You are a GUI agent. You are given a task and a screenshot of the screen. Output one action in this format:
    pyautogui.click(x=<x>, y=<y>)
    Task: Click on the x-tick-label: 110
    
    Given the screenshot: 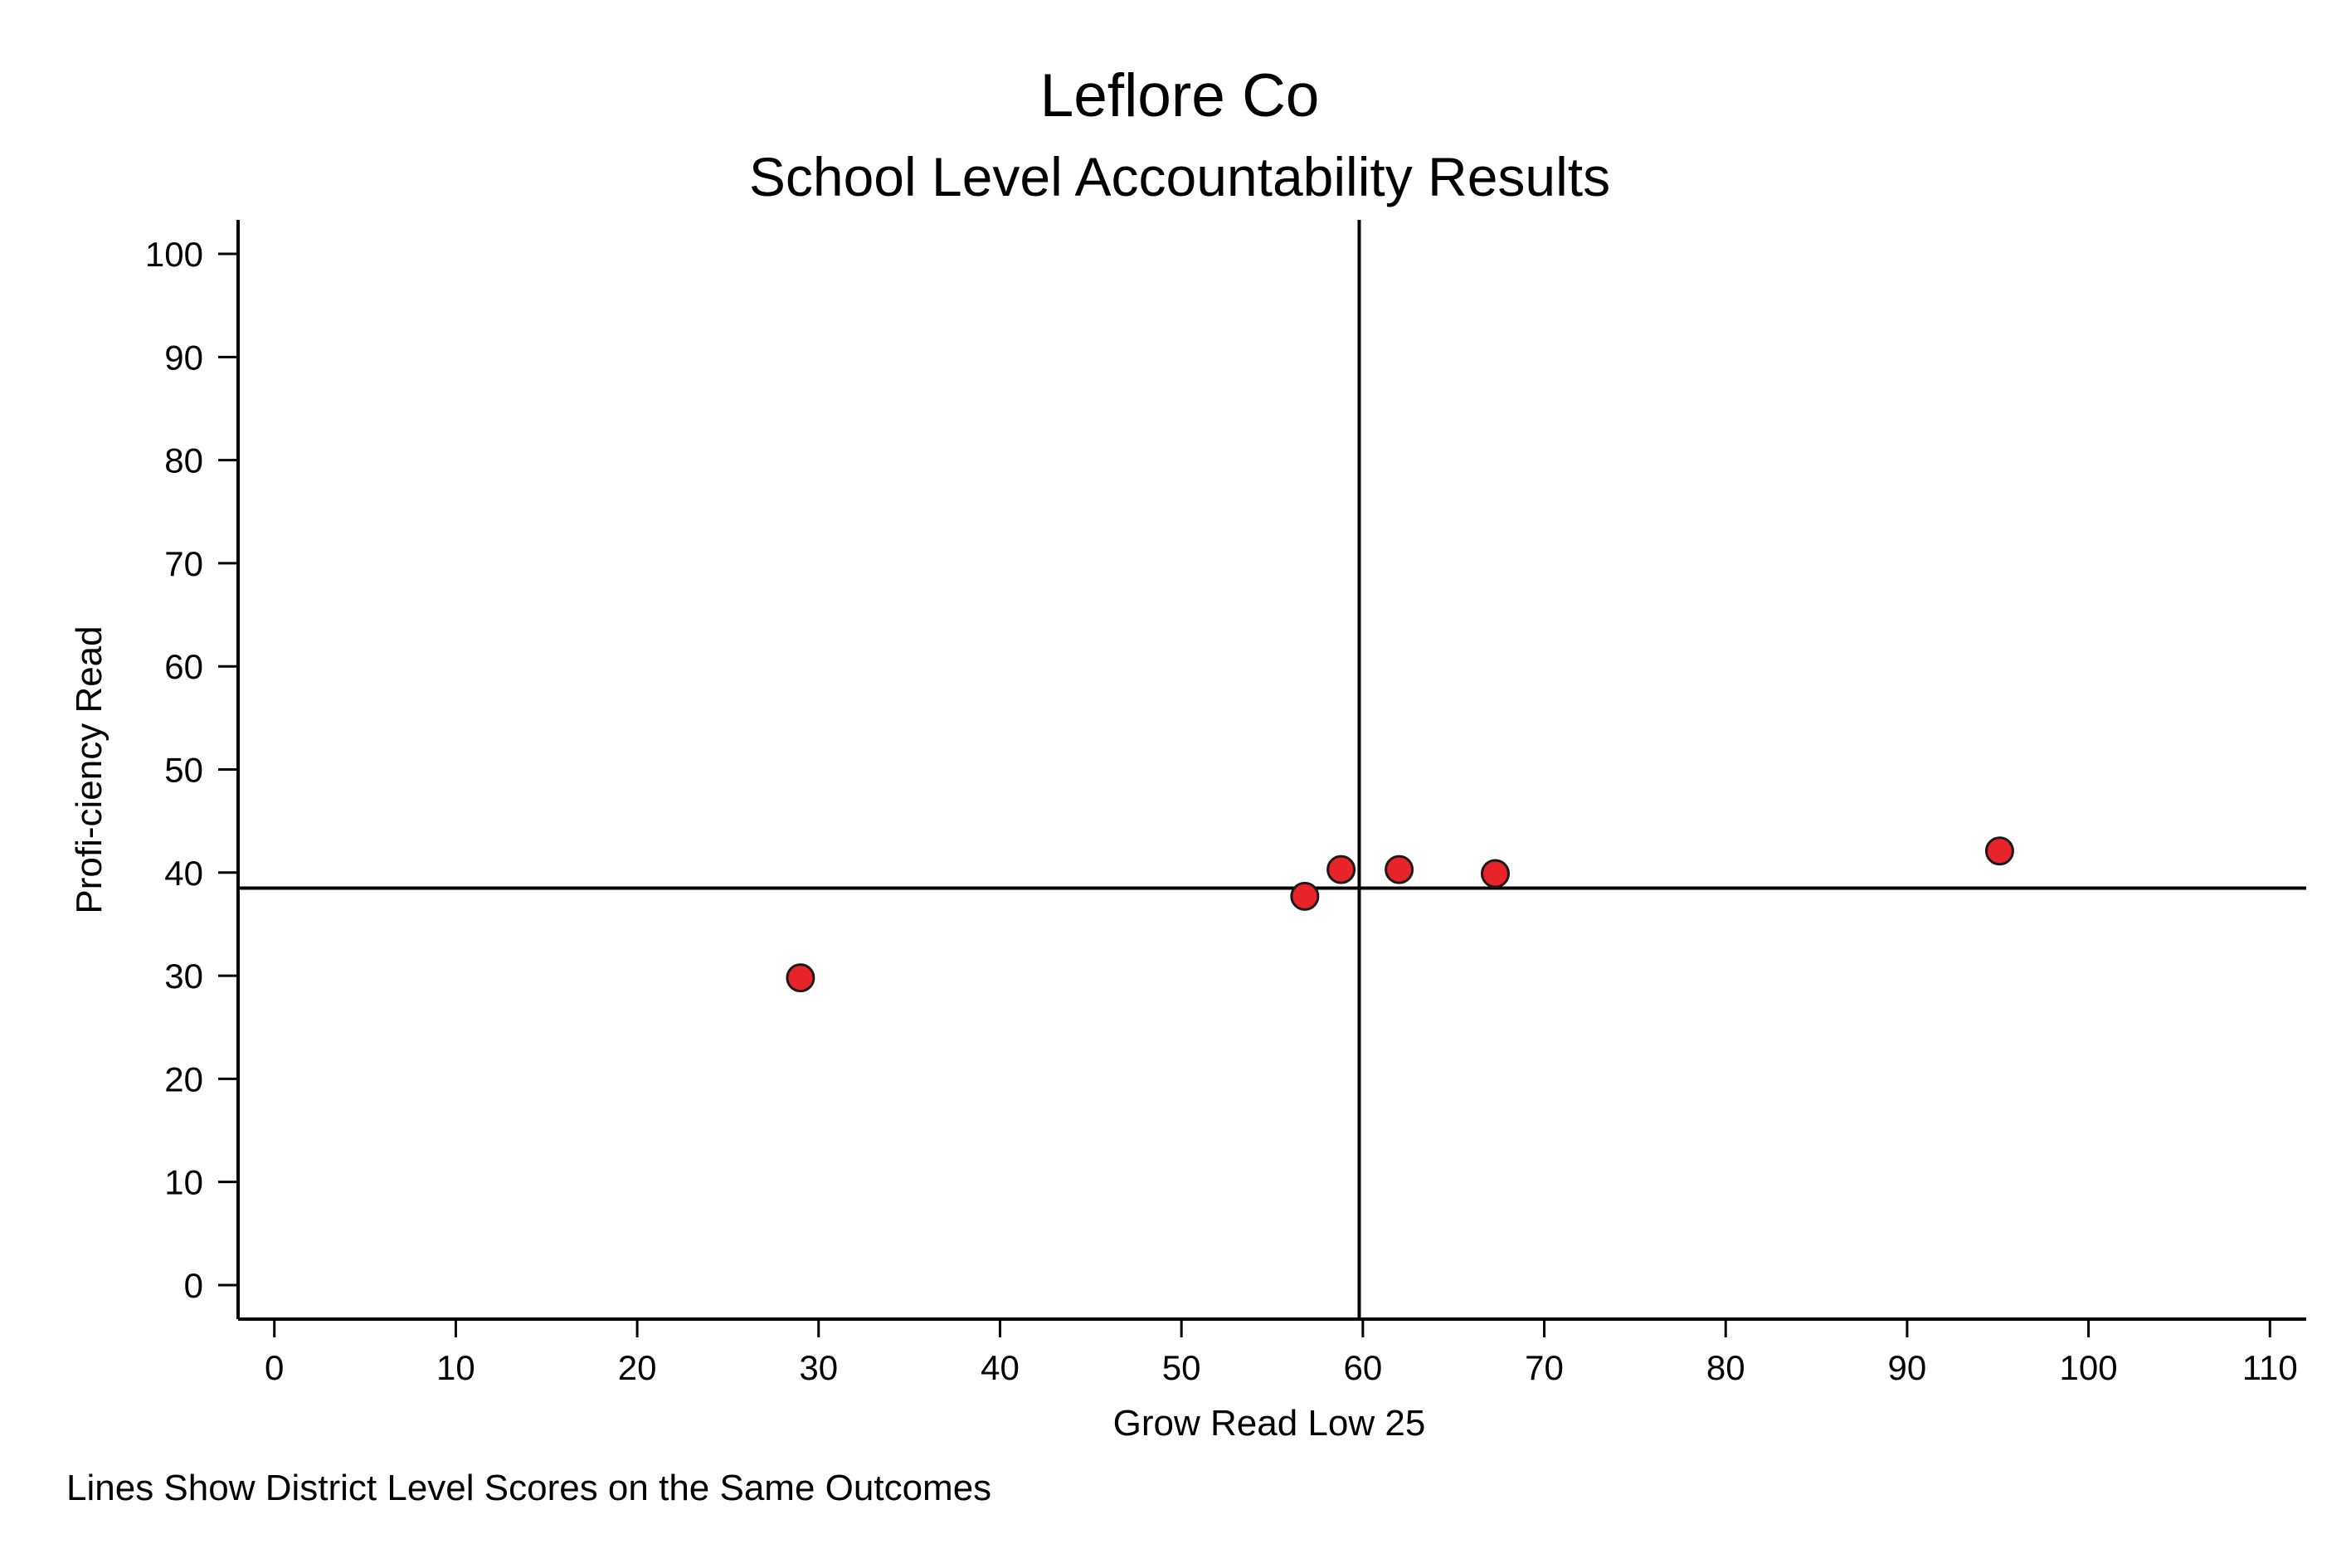 What is the action you would take?
    pyautogui.click(x=2270, y=1367)
    